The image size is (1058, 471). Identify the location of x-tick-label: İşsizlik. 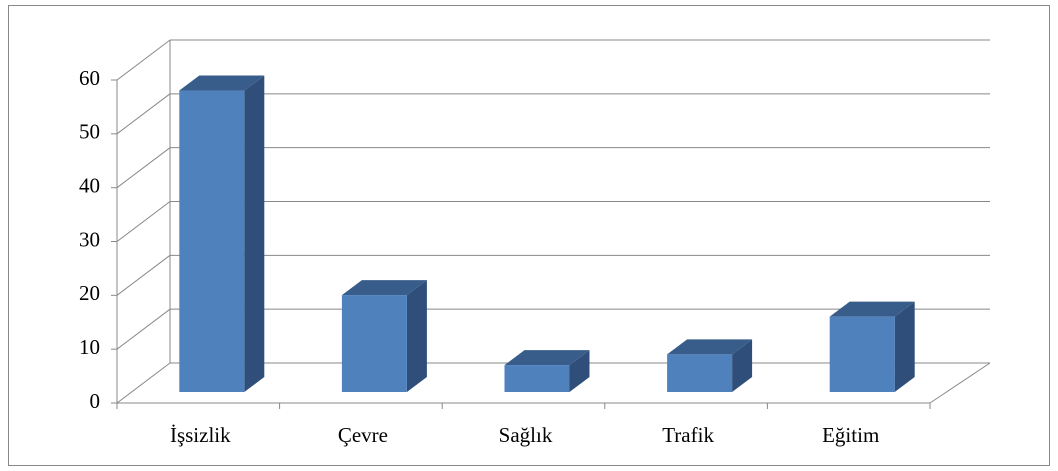
(200, 435).